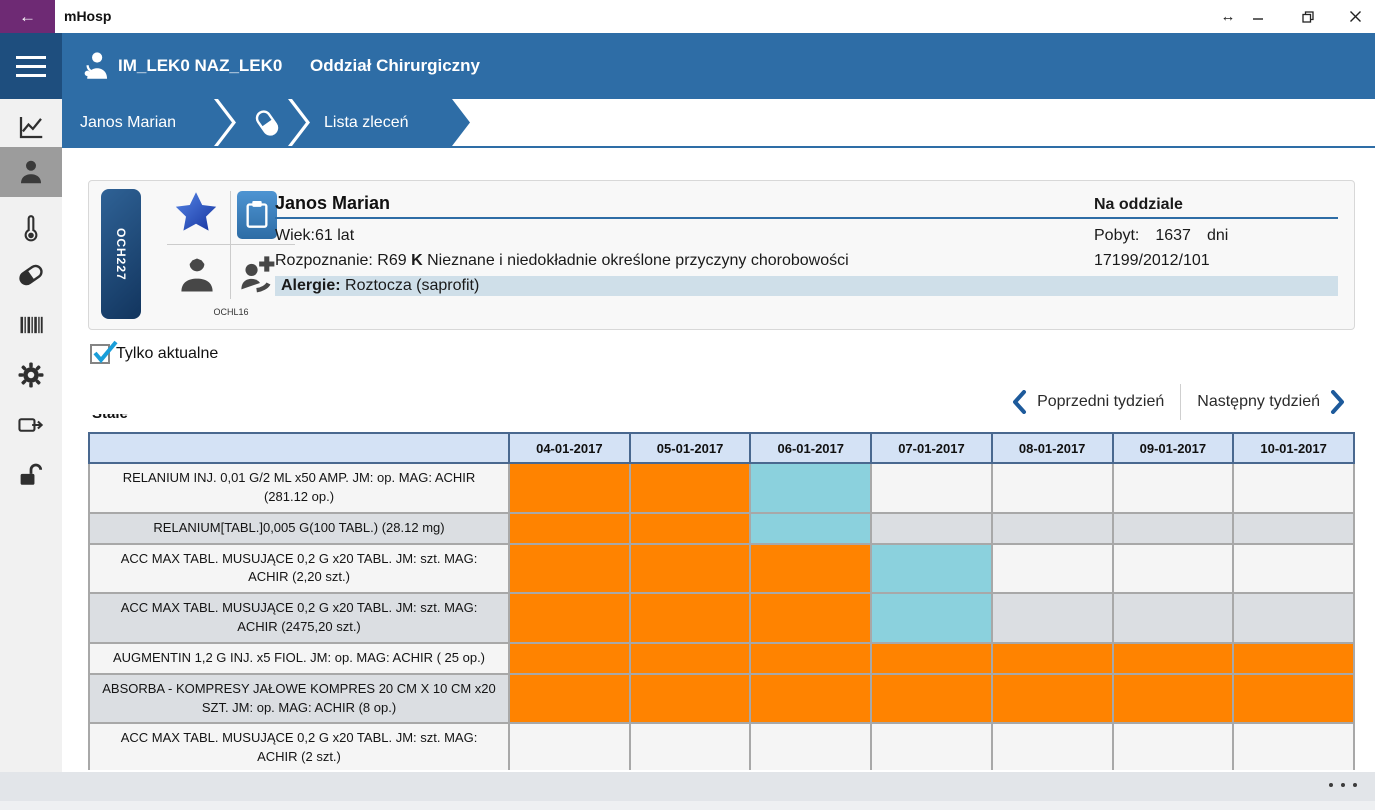  I want to click on clipboard-button, so click(257, 215).